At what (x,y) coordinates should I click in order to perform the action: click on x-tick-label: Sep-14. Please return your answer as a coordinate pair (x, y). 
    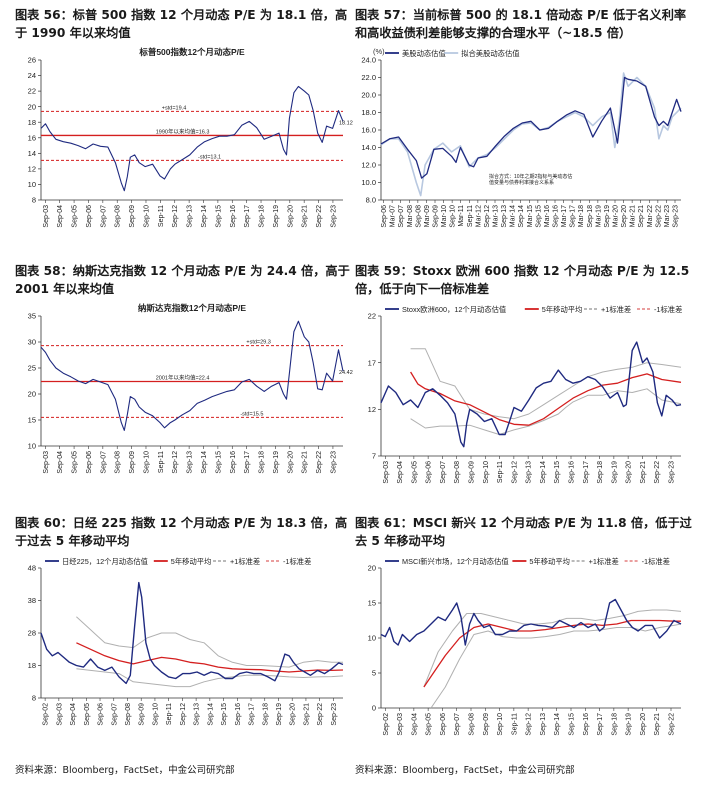
    Looking at the image, I should click on (521, 216).